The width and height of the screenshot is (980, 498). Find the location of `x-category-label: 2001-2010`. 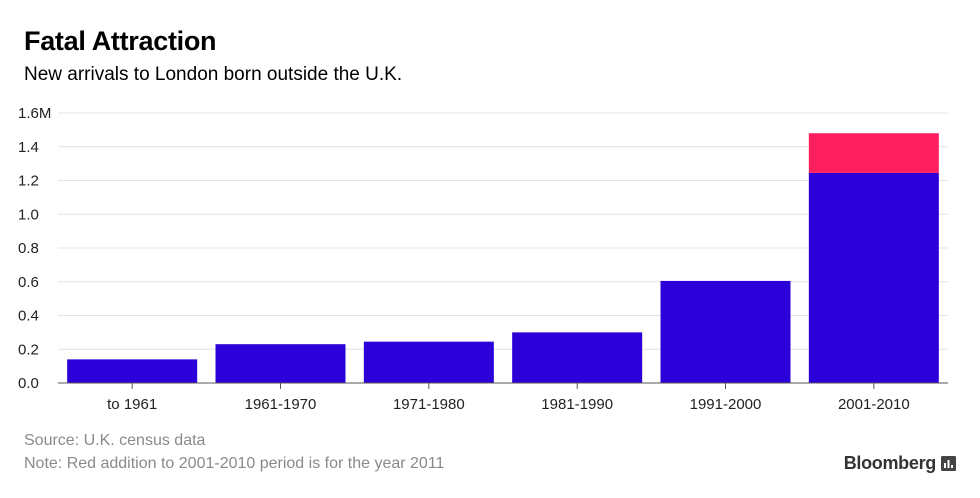

x-category-label: 2001-2010 is located at coordinates (874, 404).